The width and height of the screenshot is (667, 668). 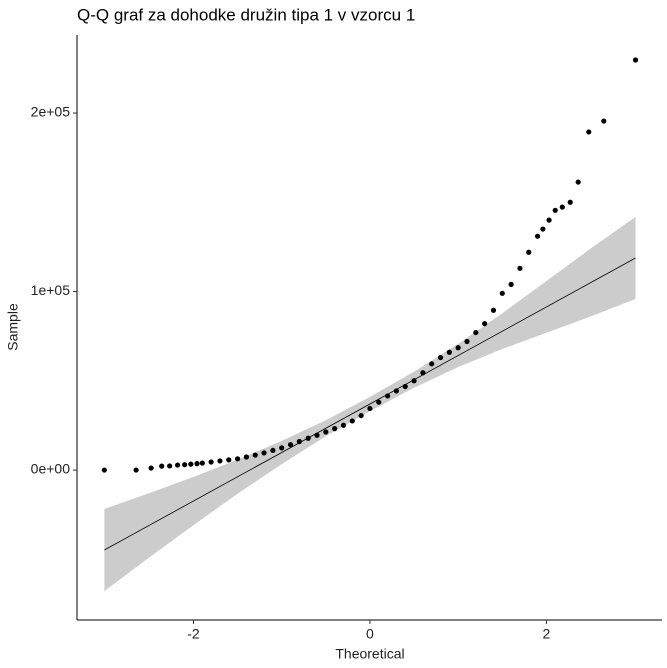 I want to click on x-tick-label: 2, so click(x=547, y=634).